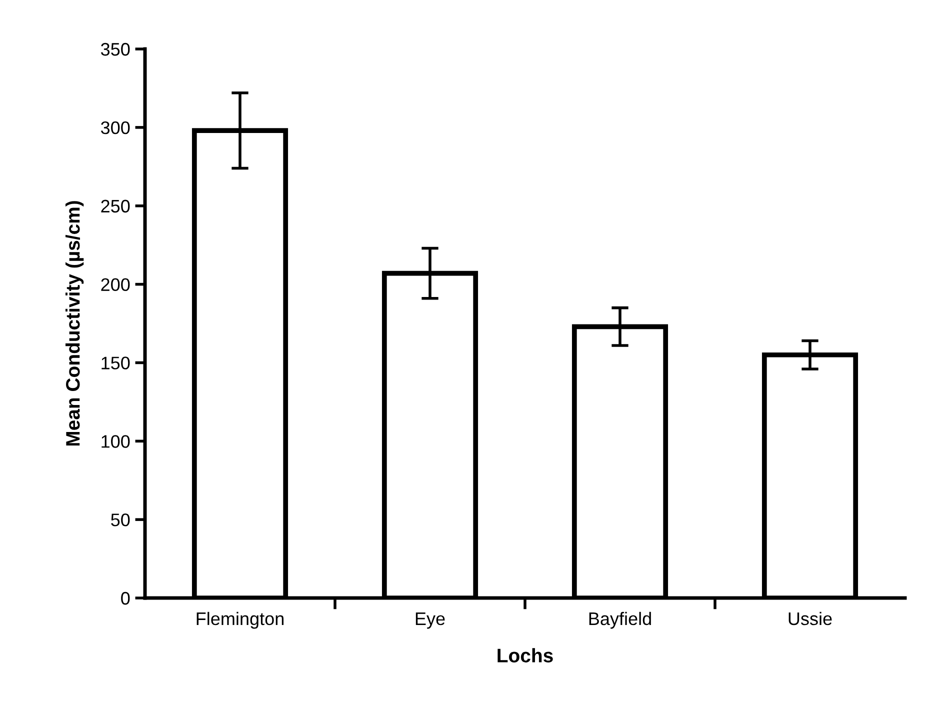  What do you see at coordinates (125, 598) in the screenshot?
I see `y-tick-label: 0` at bounding box center [125, 598].